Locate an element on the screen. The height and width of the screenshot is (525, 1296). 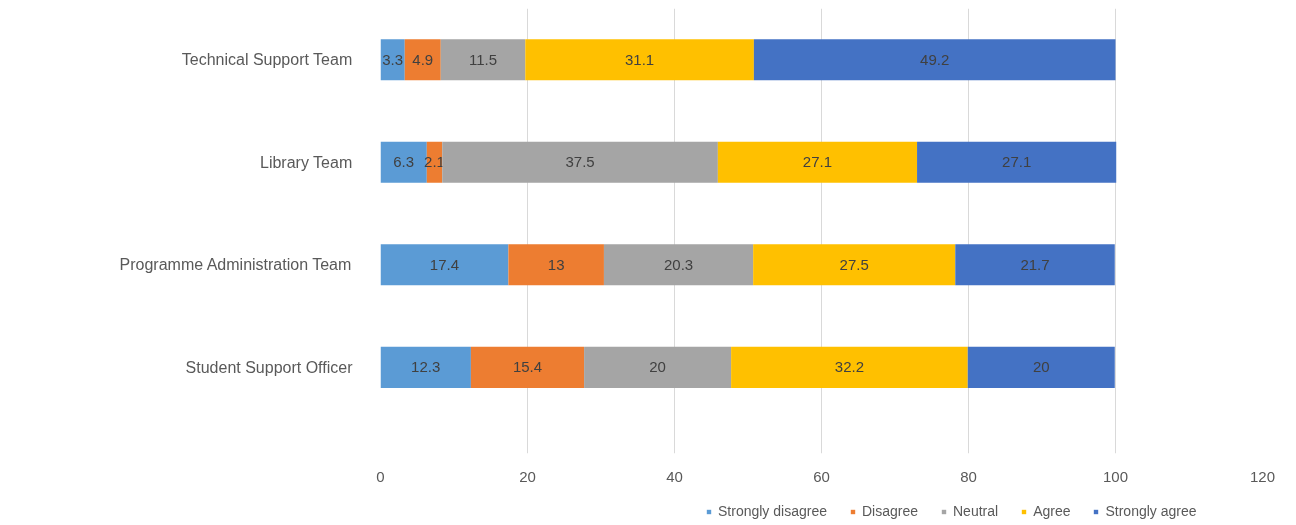
data-label: 17.4 is located at coordinates (444, 264).